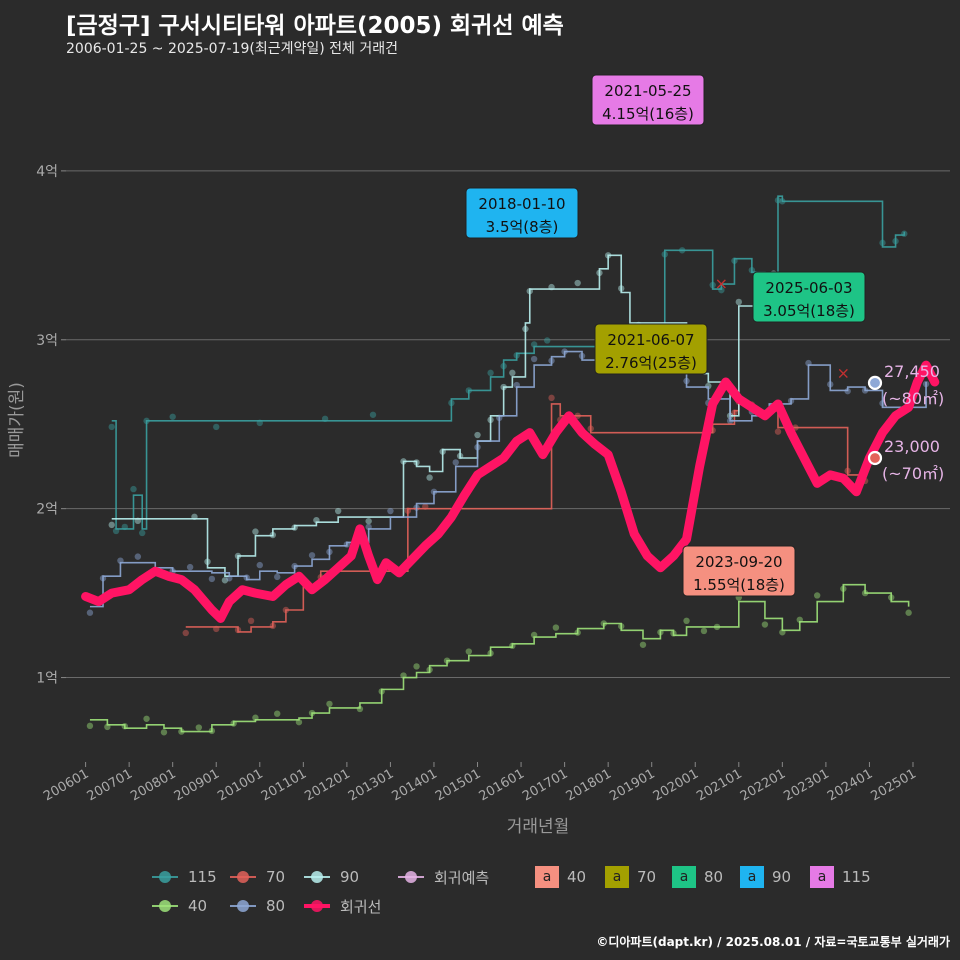 The image size is (960, 960). I want to click on legend-label: 회귀선, so click(361, 906).